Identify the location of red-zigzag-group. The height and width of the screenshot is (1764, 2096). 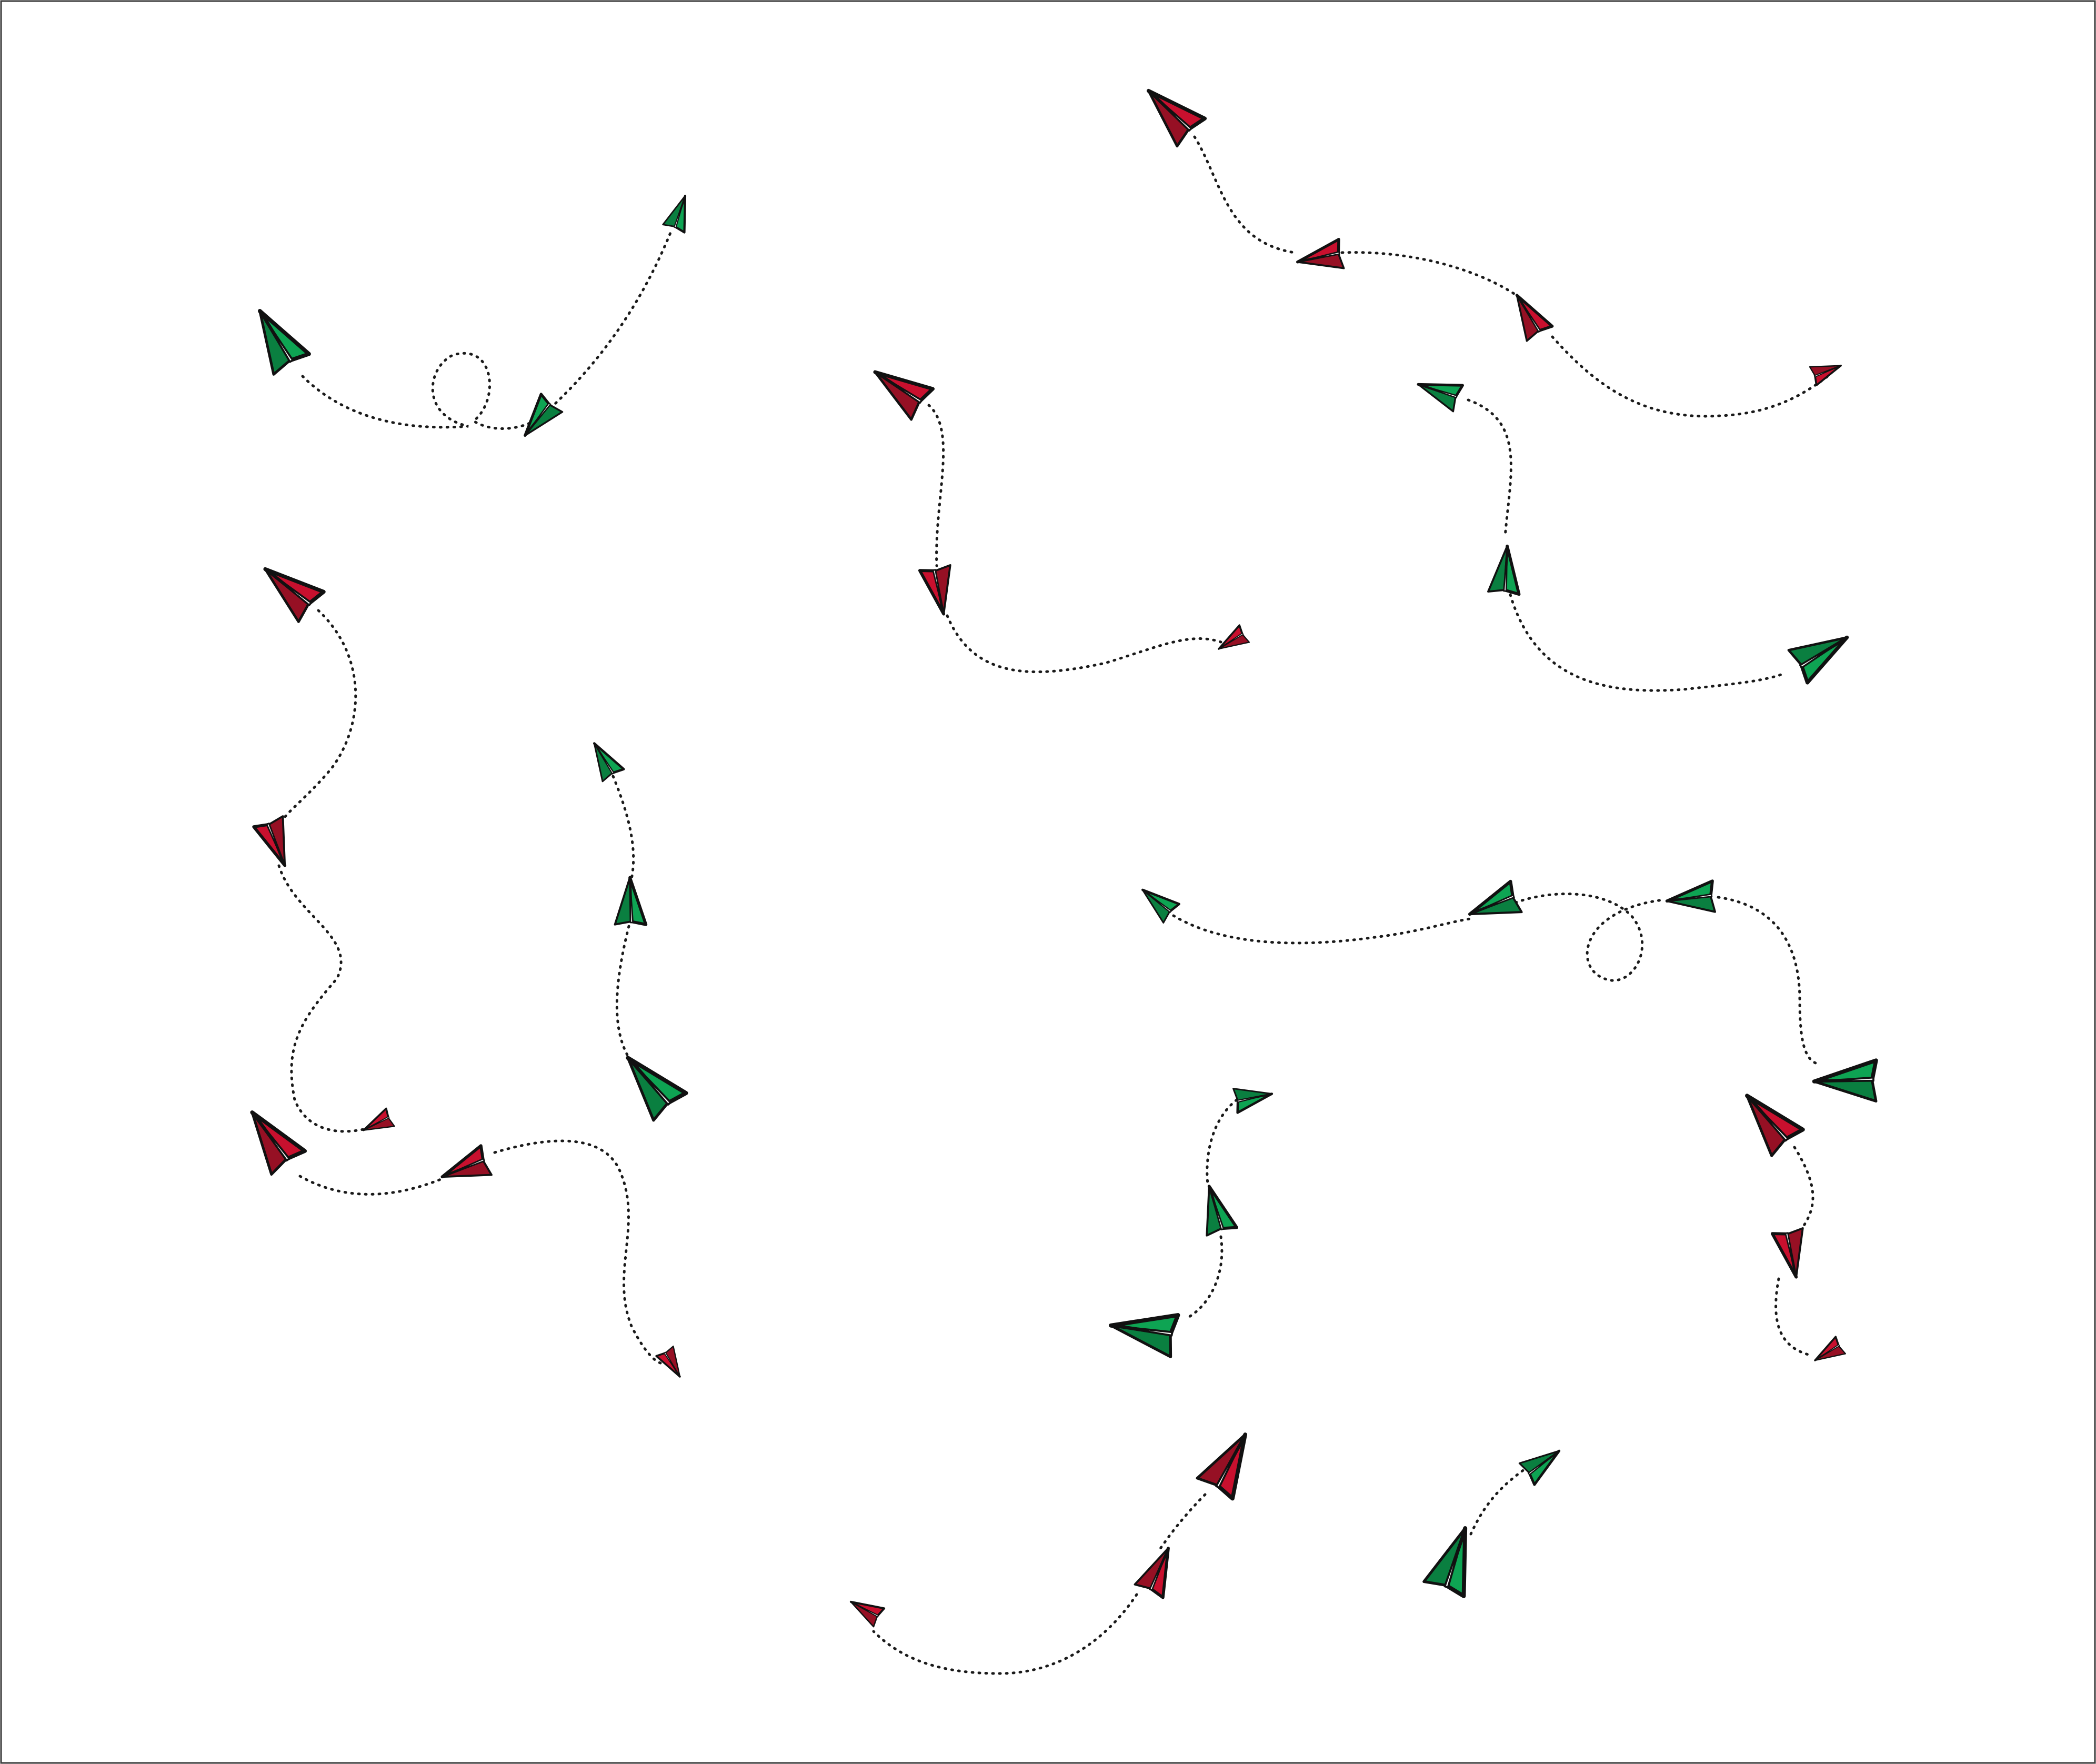
(1057, 515).